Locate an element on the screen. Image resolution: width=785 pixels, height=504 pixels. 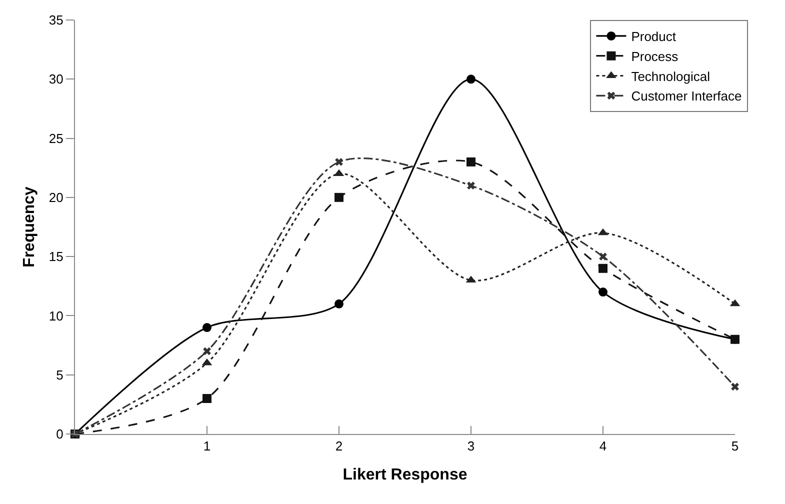
legend-label: Process is located at coordinates (655, 56).